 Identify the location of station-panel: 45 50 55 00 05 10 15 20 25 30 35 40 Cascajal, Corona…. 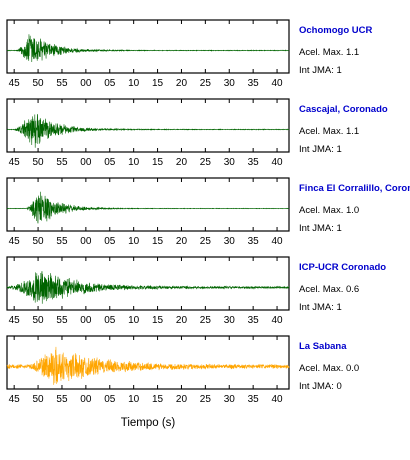
(197, 133).